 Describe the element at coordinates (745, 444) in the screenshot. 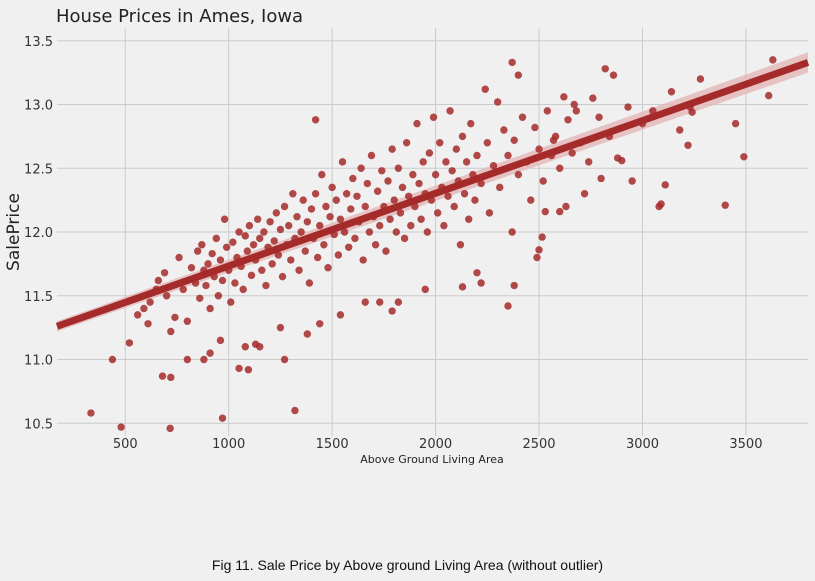

I see `x-tick-label: 3500` at that location.